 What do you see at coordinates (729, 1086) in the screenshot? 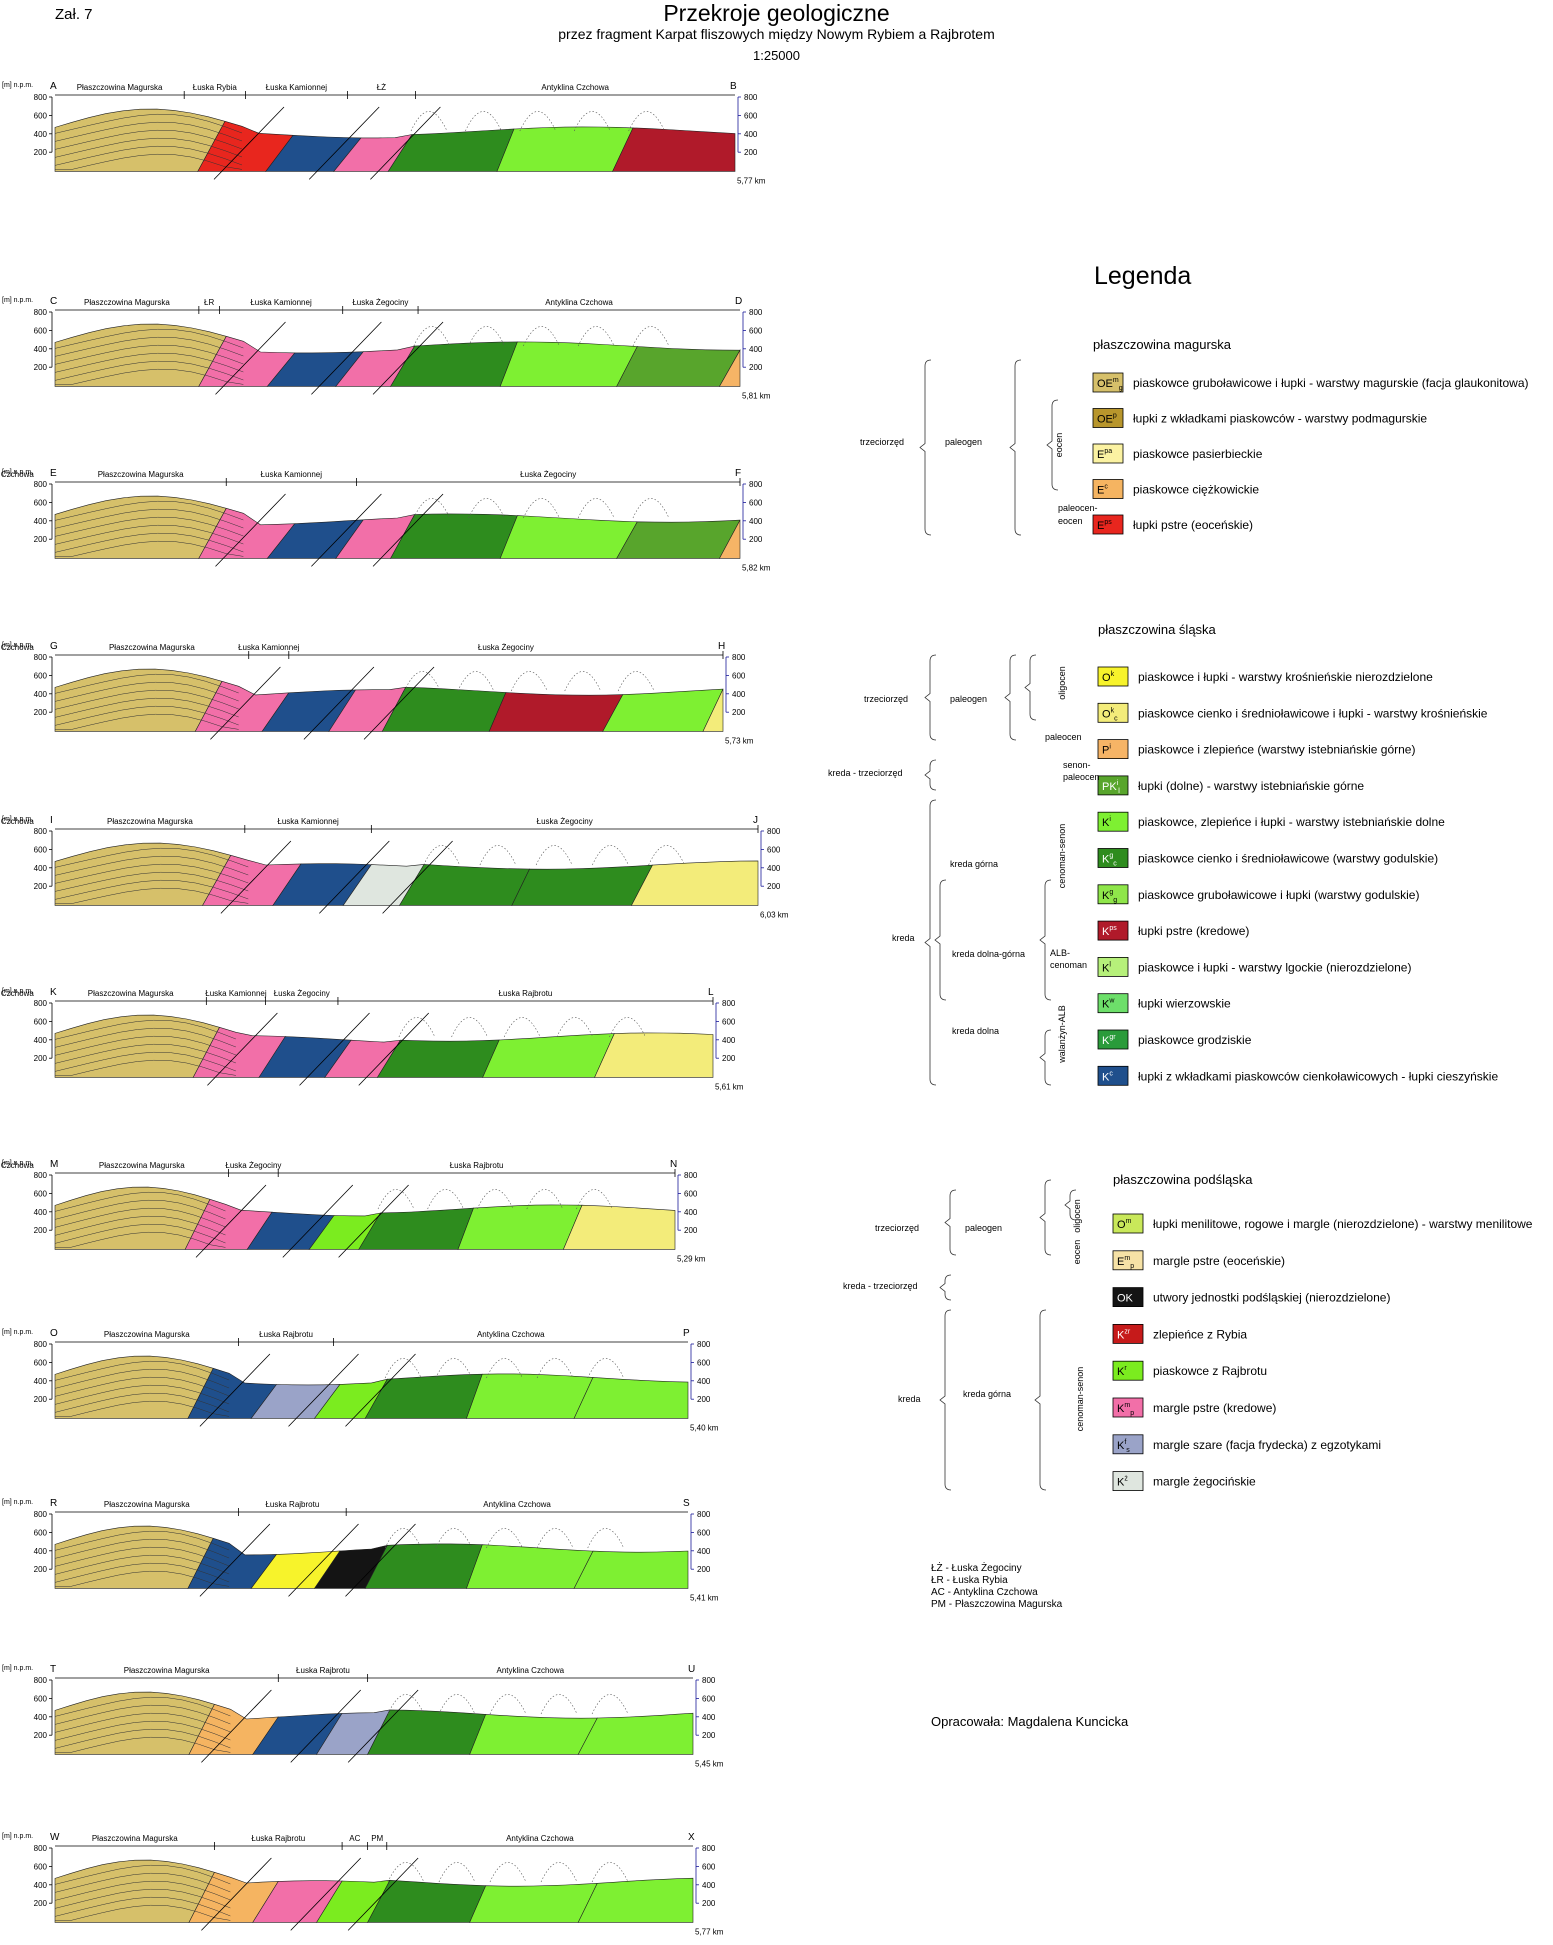
I see `section-length-label: 5,61 km` at bounding box center [729, 1086].